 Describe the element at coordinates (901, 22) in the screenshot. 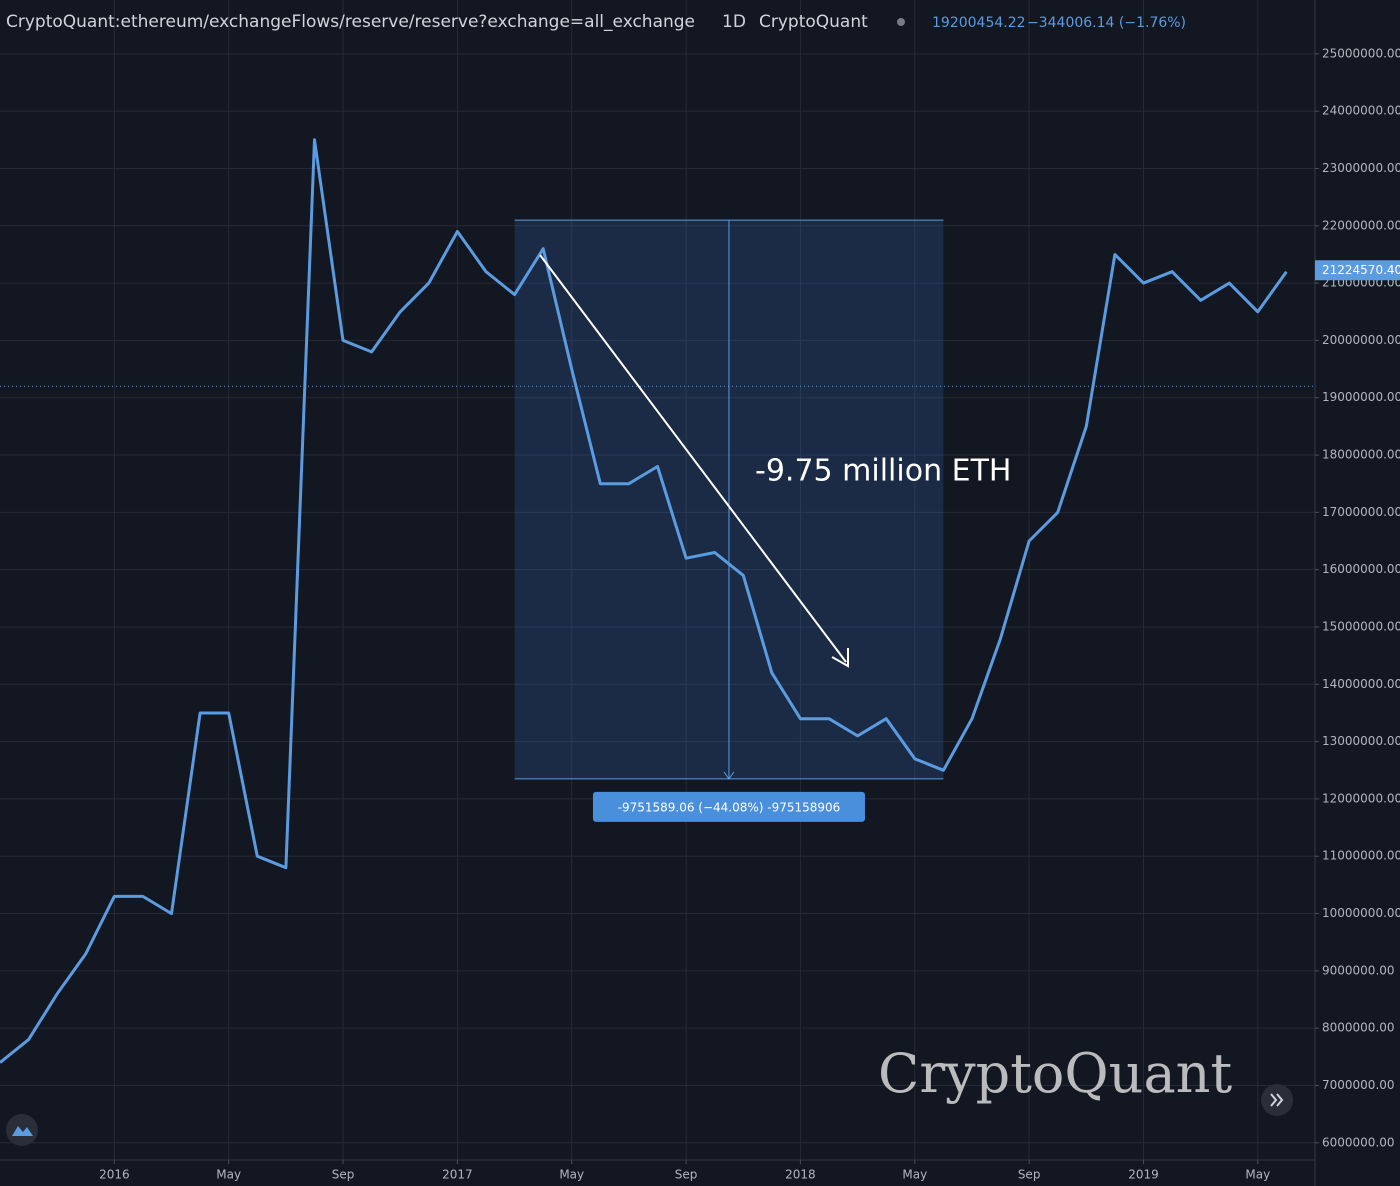

I see `status-dot` at that location.